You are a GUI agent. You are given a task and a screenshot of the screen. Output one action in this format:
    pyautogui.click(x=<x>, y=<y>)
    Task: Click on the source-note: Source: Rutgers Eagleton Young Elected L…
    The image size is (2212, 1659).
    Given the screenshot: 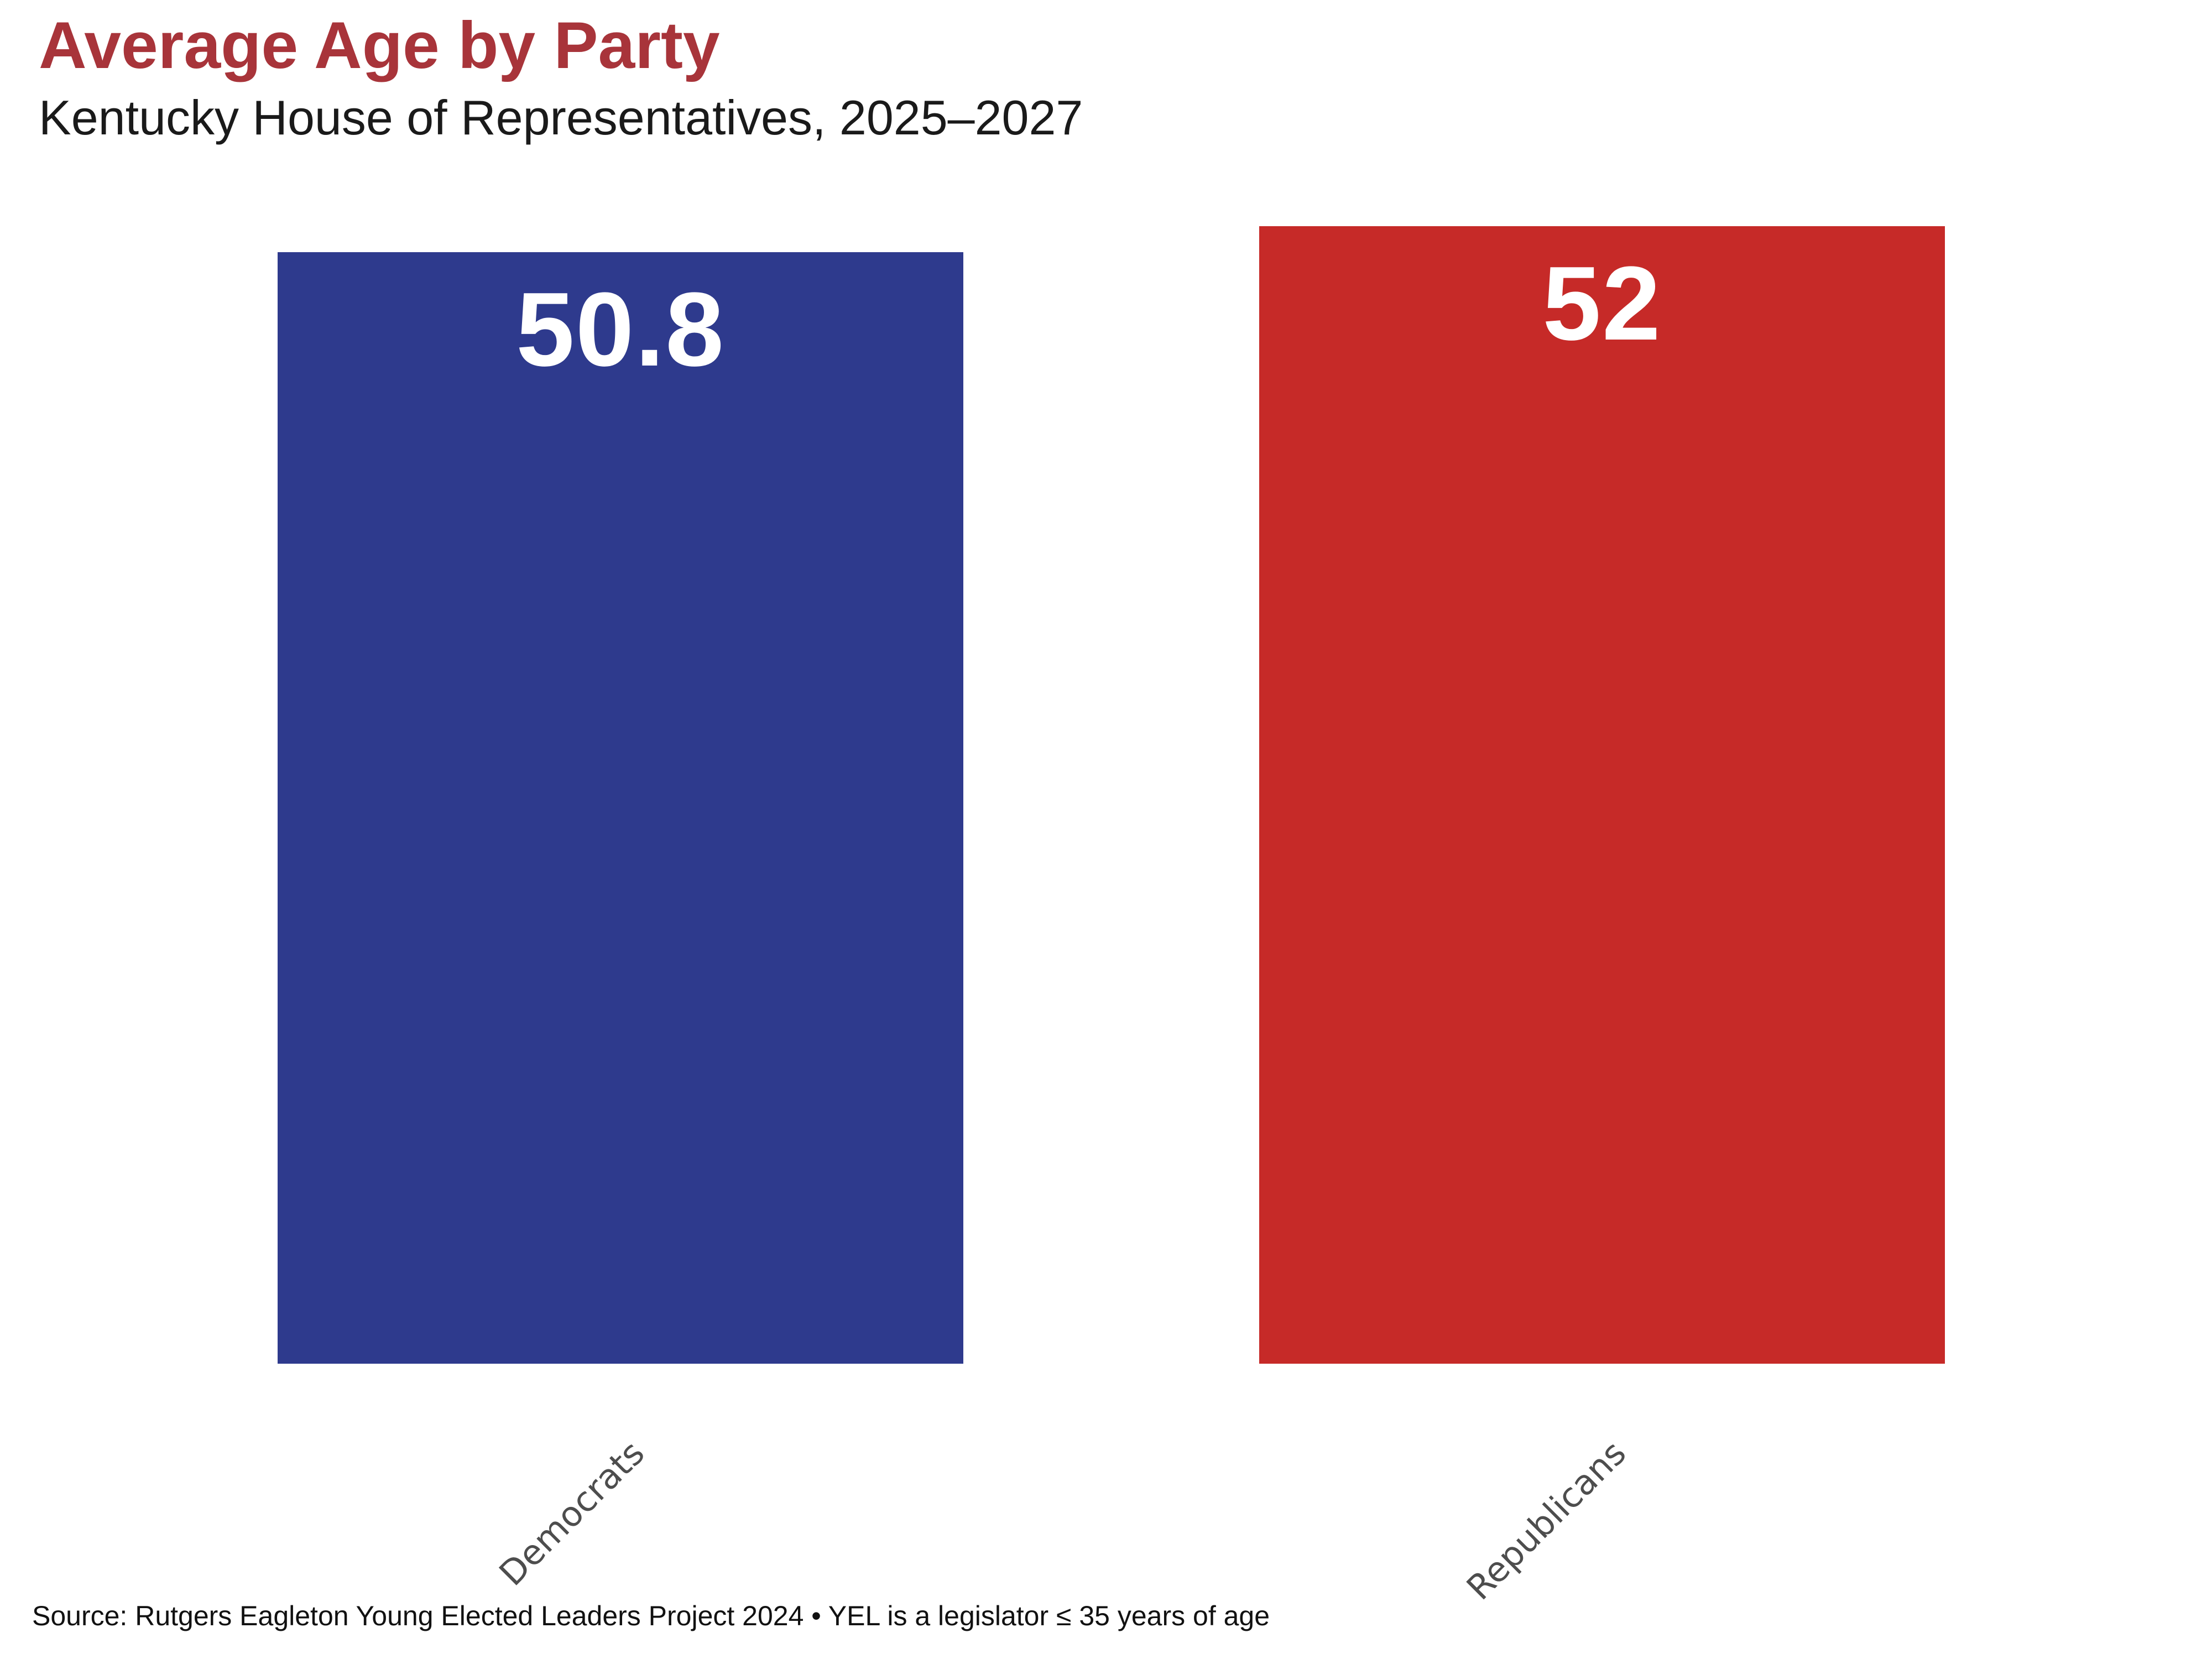 What is the action you would take?
    pyautogui.click(x=651, y=1616)
    